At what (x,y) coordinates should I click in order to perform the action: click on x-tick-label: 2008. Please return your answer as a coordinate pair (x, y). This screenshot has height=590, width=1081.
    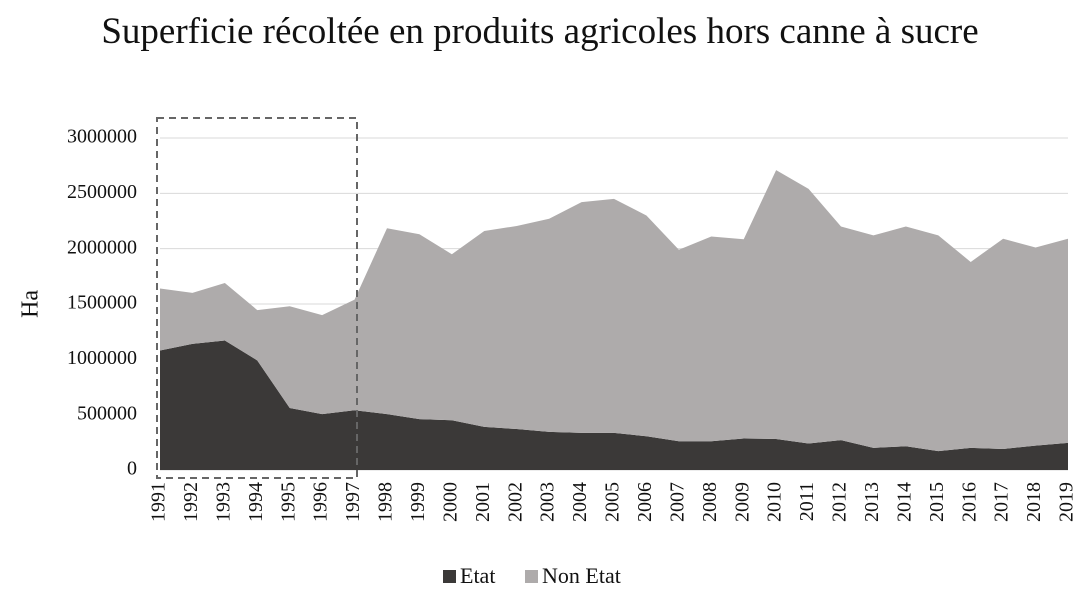
    Looking at the image, I should click on (710, 502).